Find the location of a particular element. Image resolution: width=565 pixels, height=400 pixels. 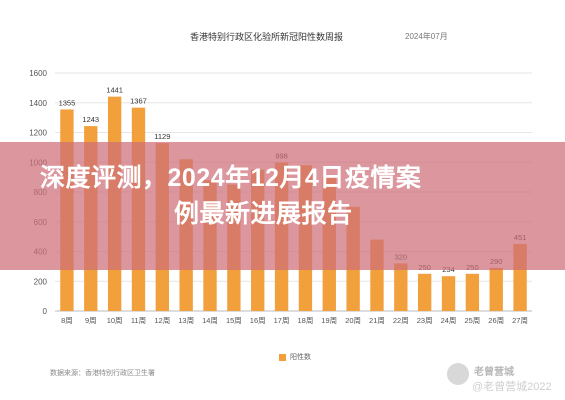

x-tick-label: 18周 is located at coordinates (306, 320).